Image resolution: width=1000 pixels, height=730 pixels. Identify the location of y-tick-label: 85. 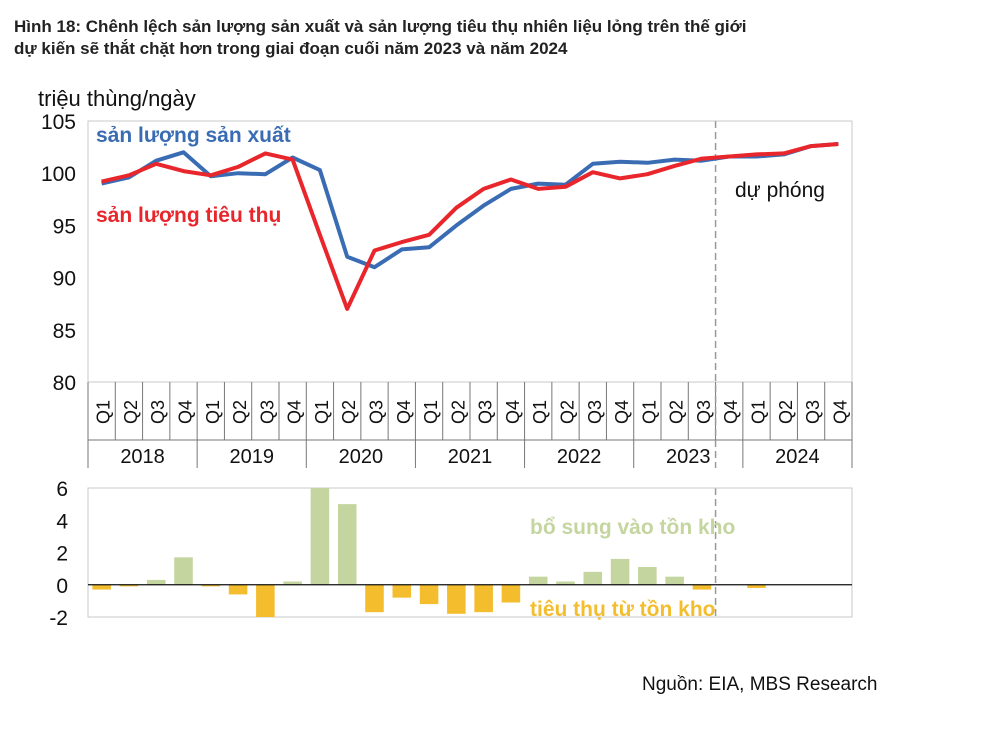
(64, 331).